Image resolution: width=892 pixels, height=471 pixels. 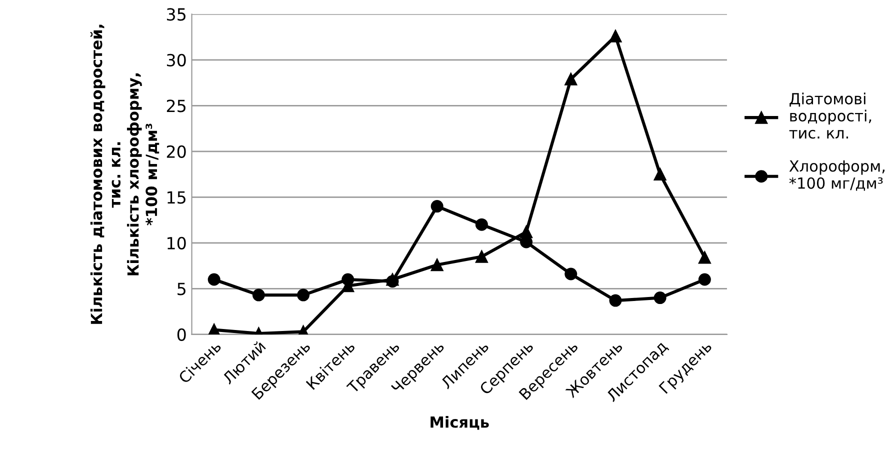 What do you see at coordinates (176, 60) in the screenshot?
I see `y-tick-label: 30` at bounding box center [176, 60].